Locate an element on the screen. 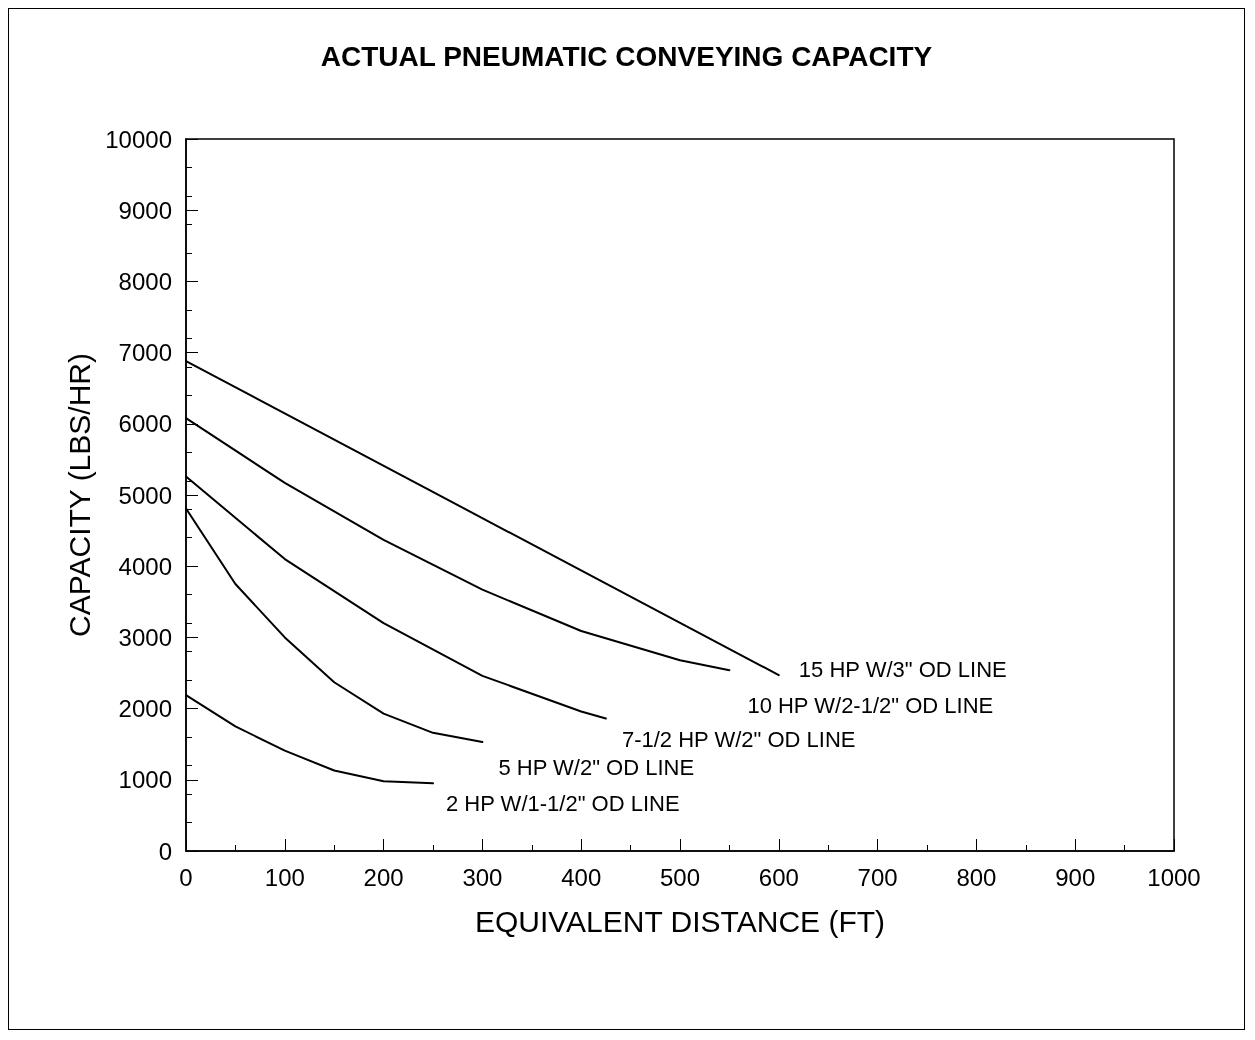 The width and height of the screenshot is (1255, 1040). x-tick-label: 400 is located at coordinates (581, 877).